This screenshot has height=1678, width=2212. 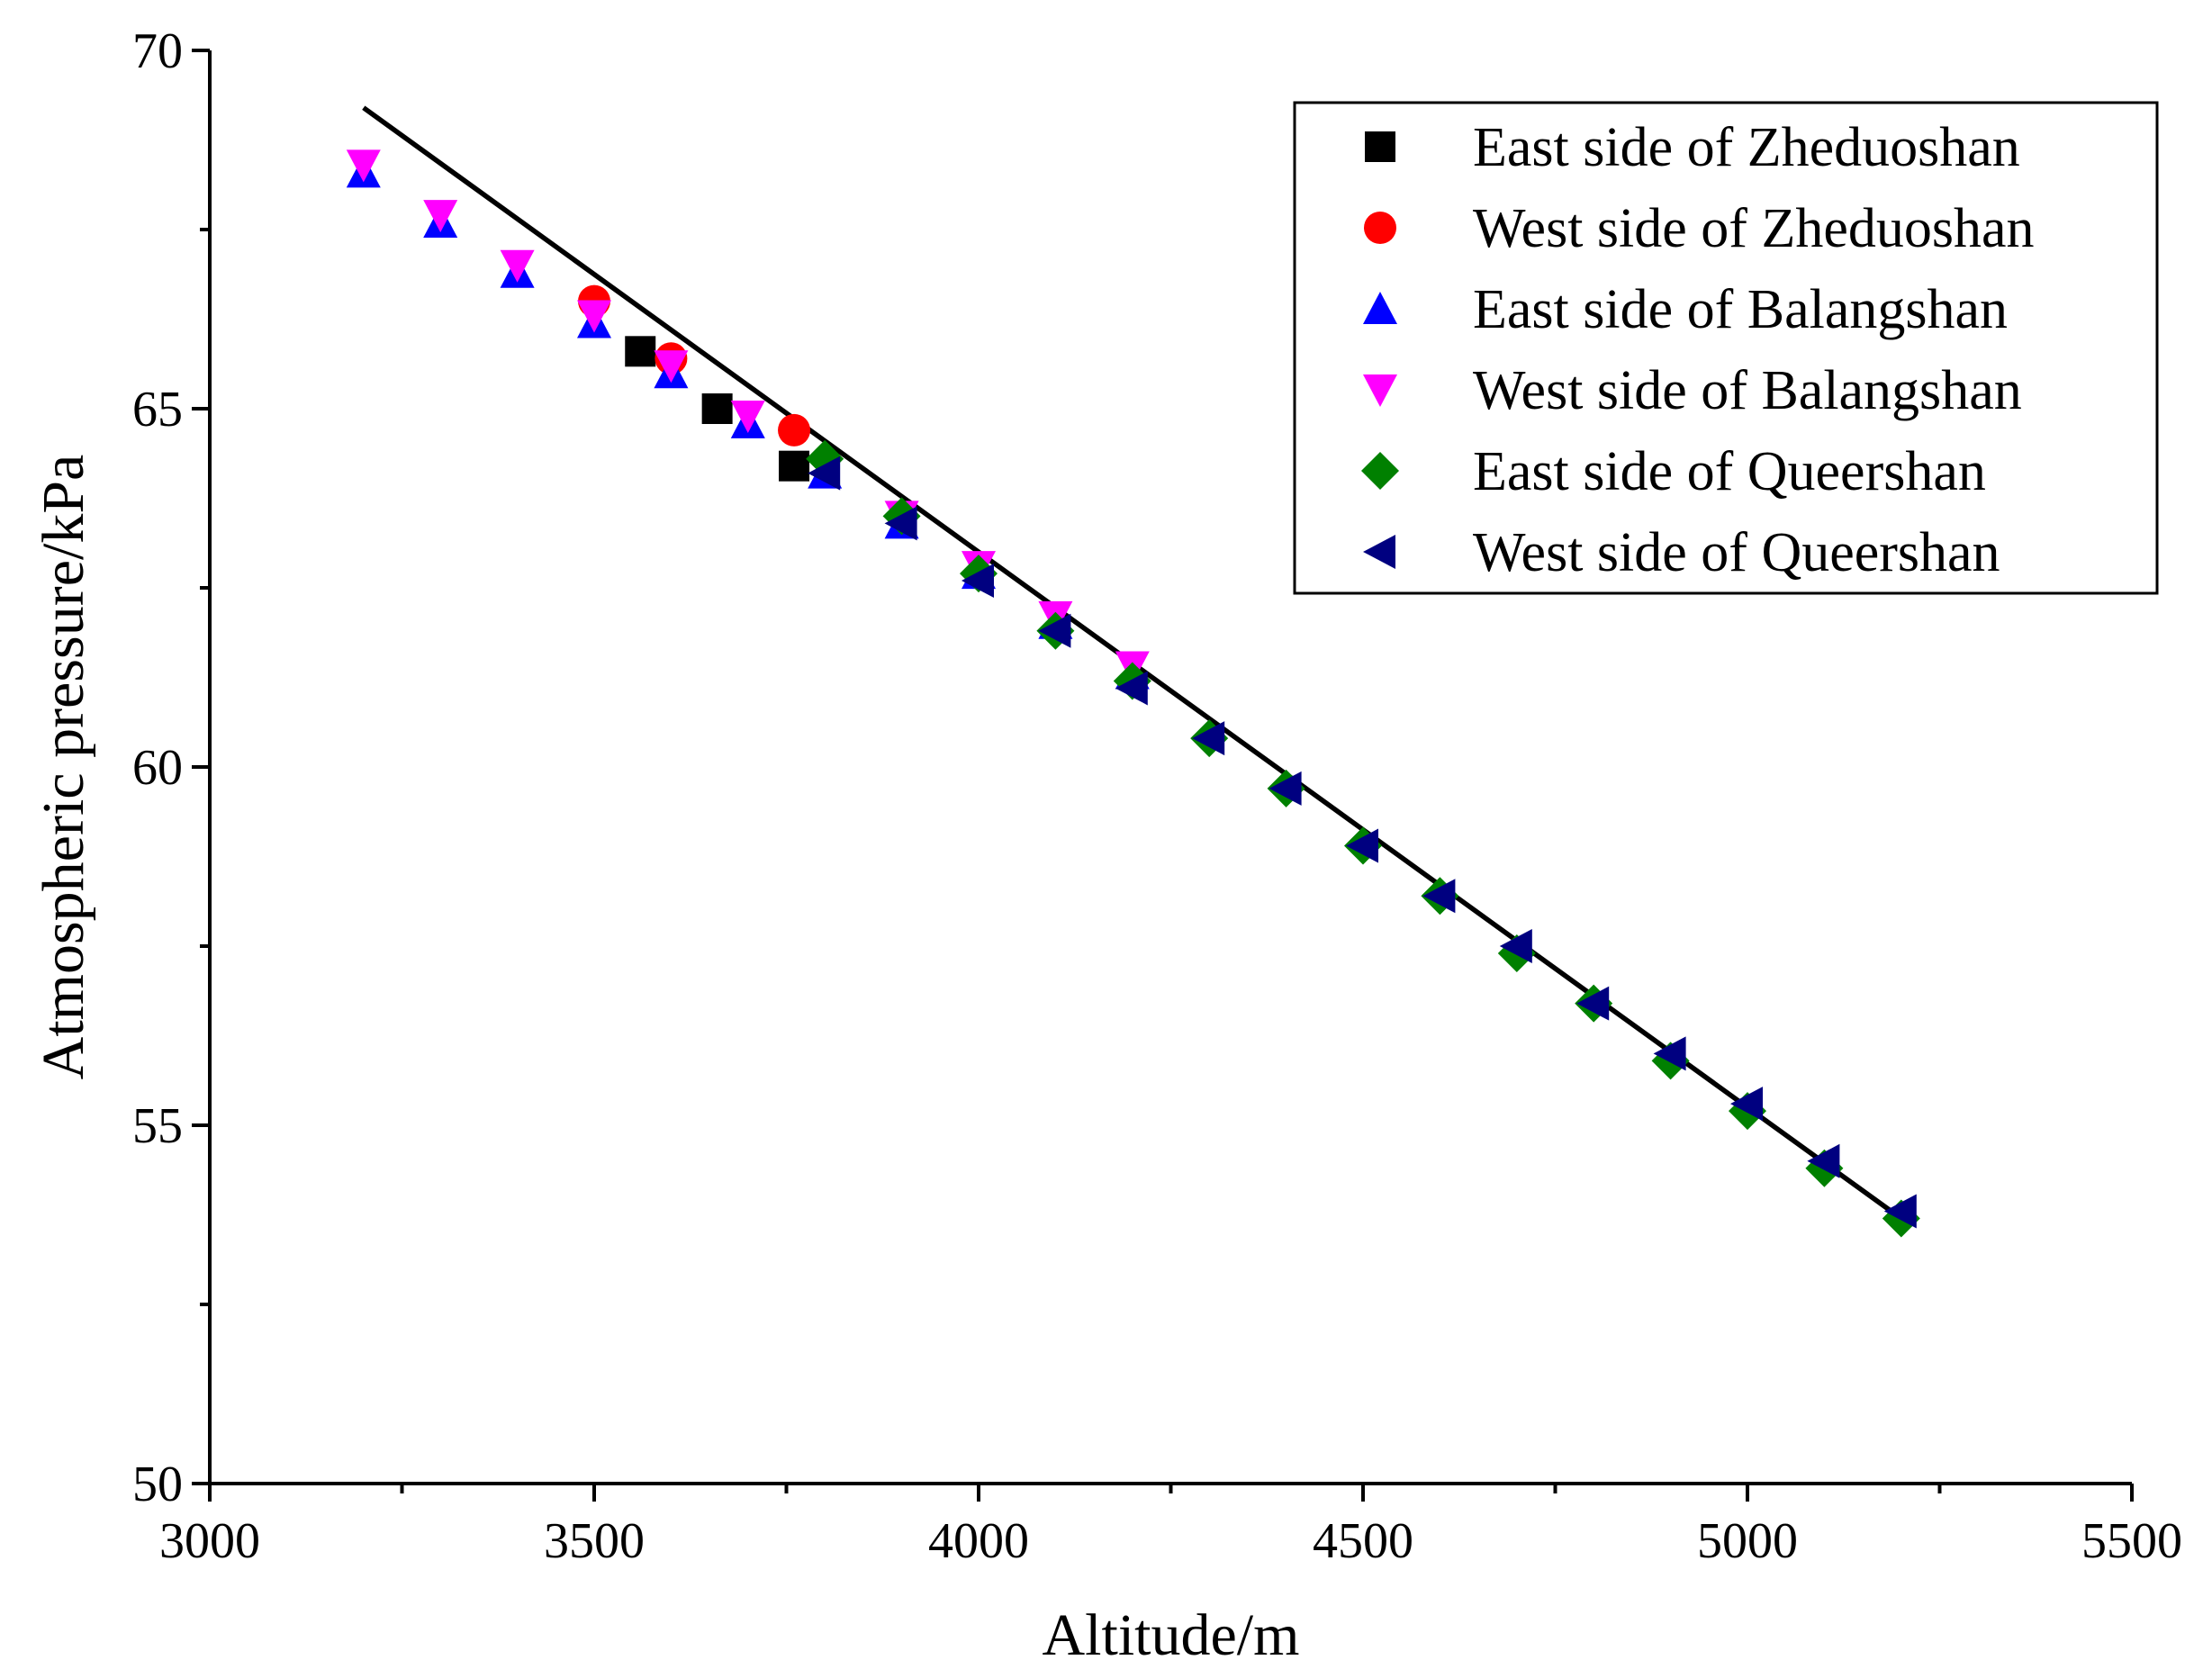 I want to click on y-tick-label: 65, so click(x=157, y=410).